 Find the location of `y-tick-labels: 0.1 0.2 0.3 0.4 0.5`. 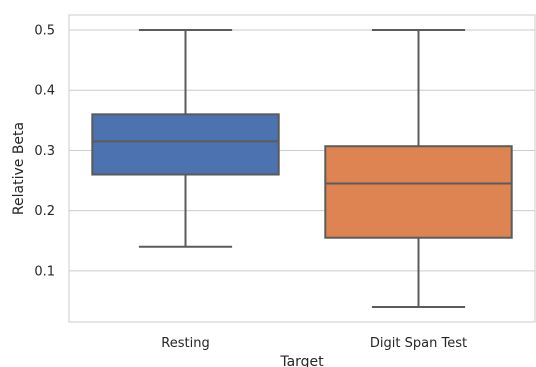

y-tick-labels: 0.1 0.2 0.3 0.4 0.5 is located at coordinates (44, 152).